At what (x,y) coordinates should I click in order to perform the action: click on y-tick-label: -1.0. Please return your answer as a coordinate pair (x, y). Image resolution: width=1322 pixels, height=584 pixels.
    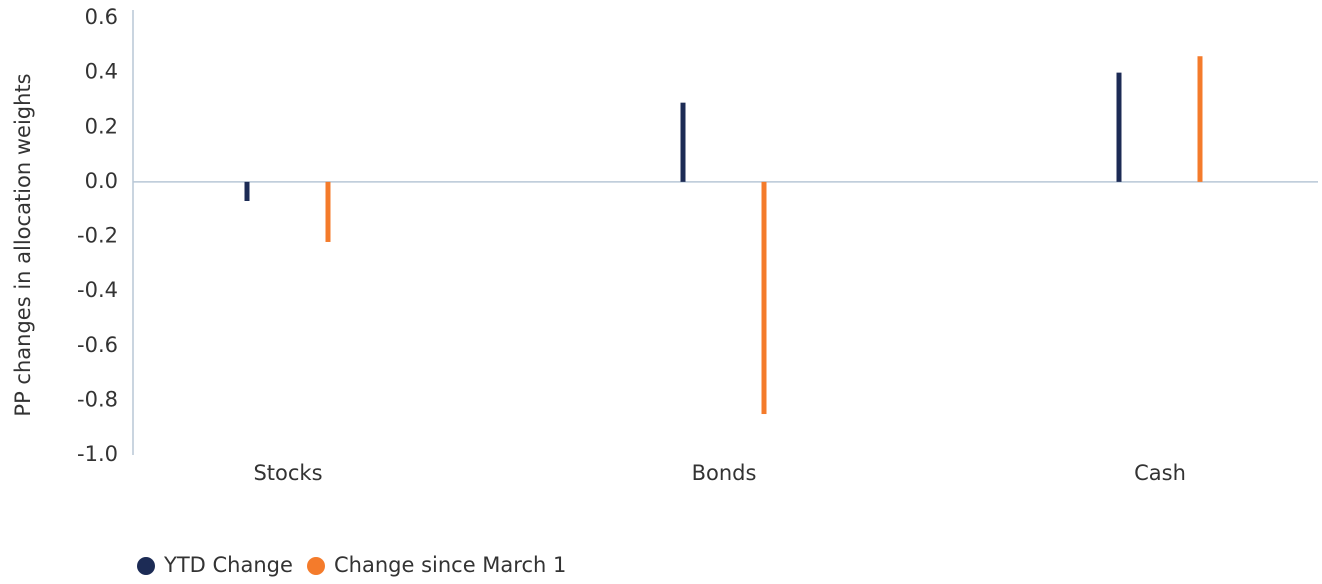
    Looking at the image, I should click on (97, 454).